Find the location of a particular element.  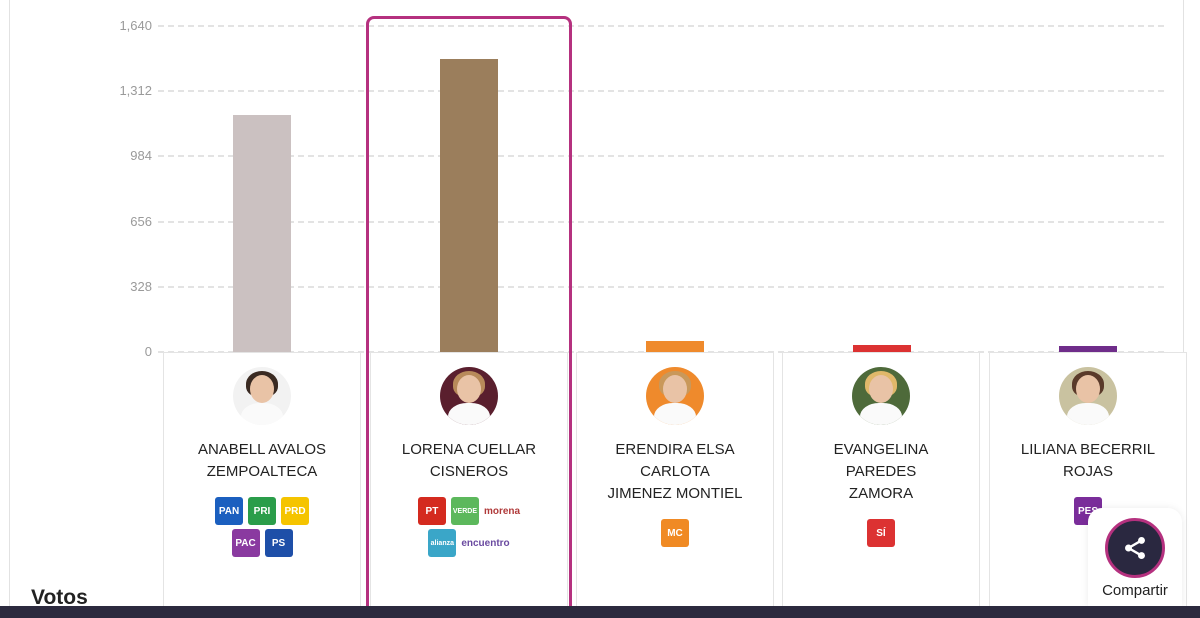

right-divider is located at coordinates (1183, 303).